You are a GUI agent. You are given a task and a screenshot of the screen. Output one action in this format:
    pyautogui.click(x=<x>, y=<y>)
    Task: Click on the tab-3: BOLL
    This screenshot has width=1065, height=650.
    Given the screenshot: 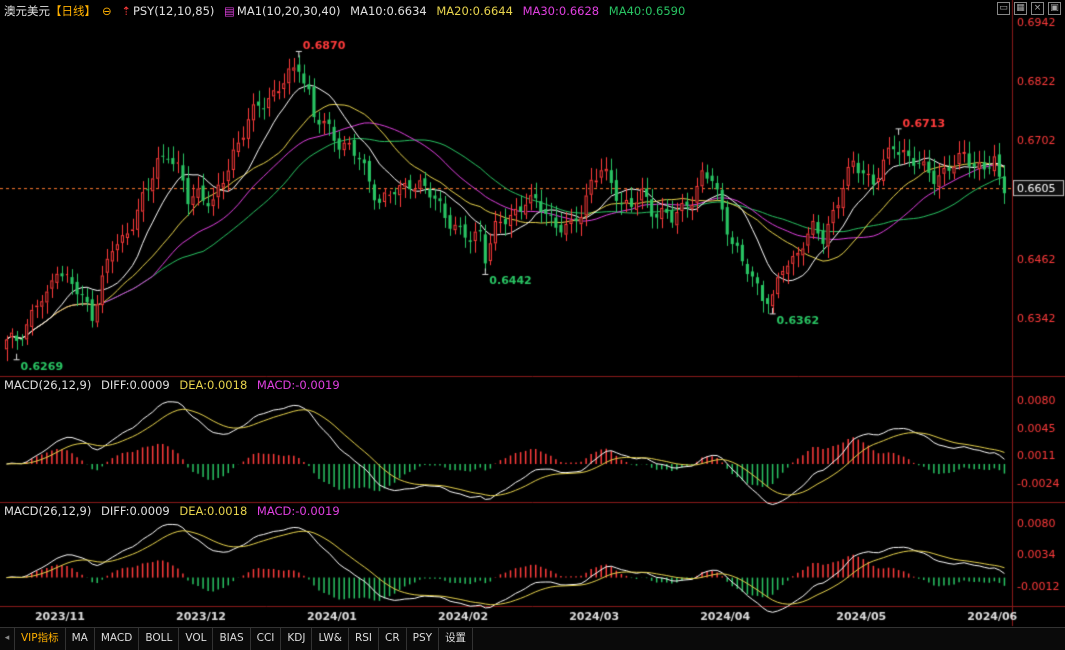 What is the action you would take?
    pyautogui.click(x=159, y=639)
    